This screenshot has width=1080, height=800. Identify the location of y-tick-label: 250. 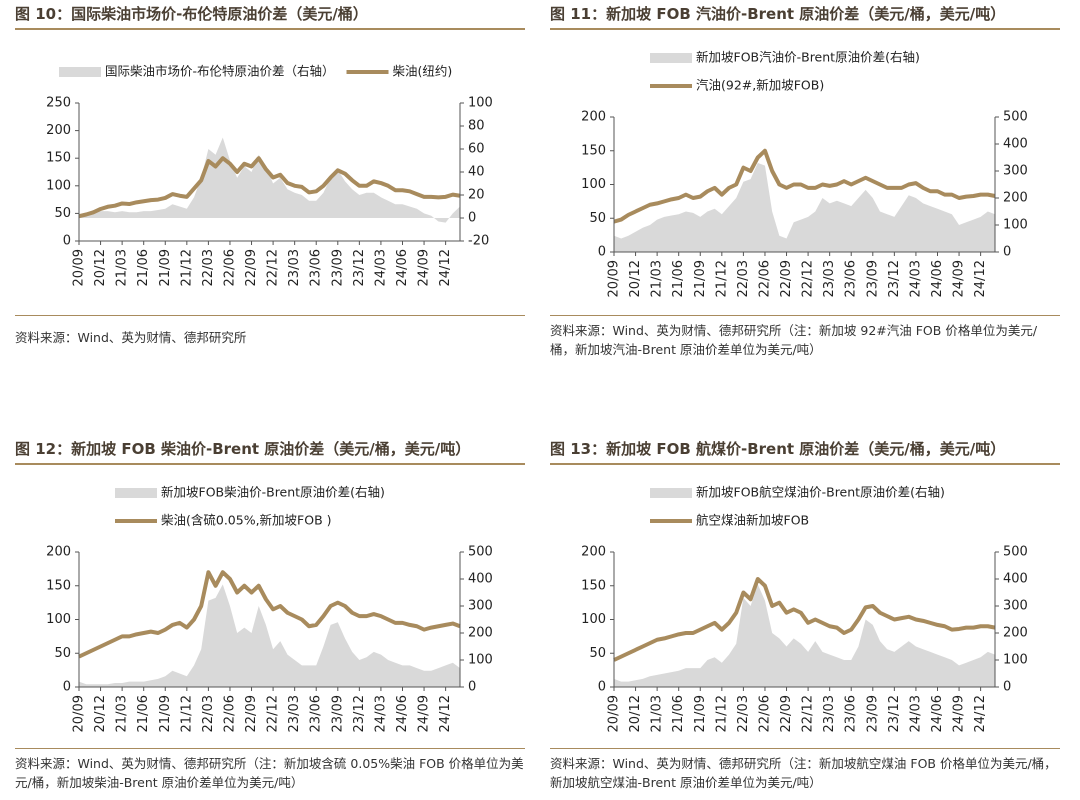
(58, 103).